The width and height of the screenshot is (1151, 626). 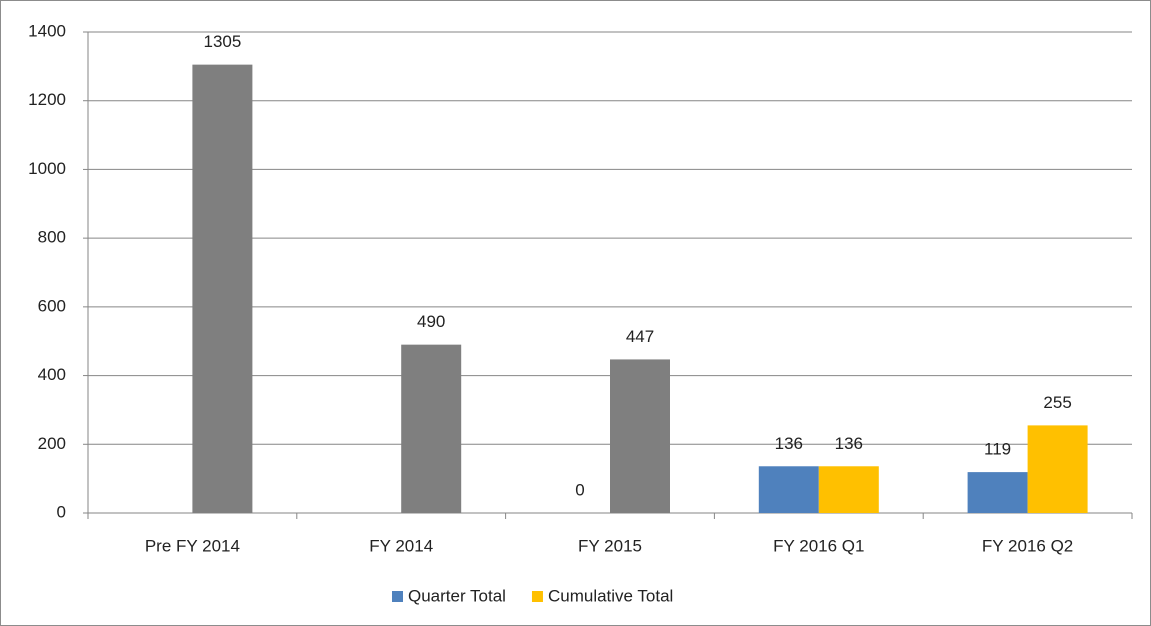 I want to click on y-tick-label: 0, so click(x=61, y=511).